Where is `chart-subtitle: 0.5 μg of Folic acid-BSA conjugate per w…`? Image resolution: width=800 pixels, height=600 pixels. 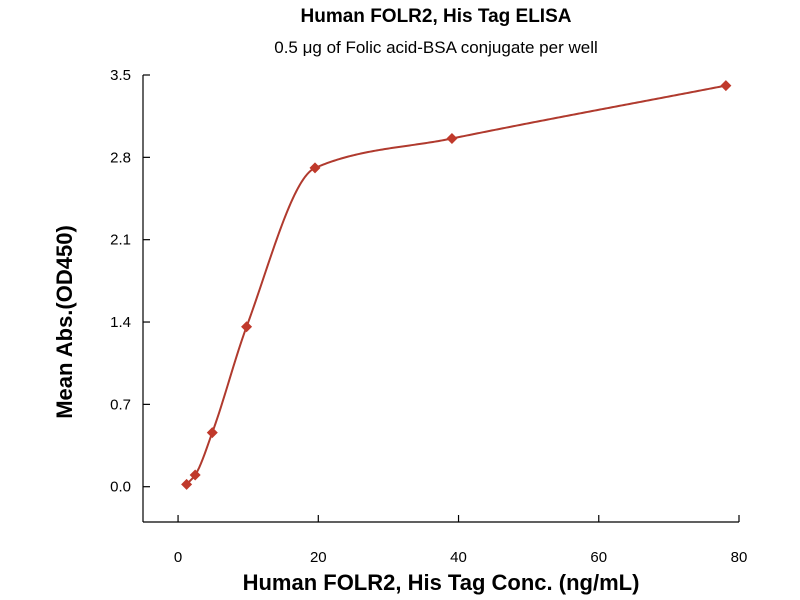 chart-subtitle: 0.5 μg of Folic acid-BSA conjugate per w… is located at coordinates (436, 47).